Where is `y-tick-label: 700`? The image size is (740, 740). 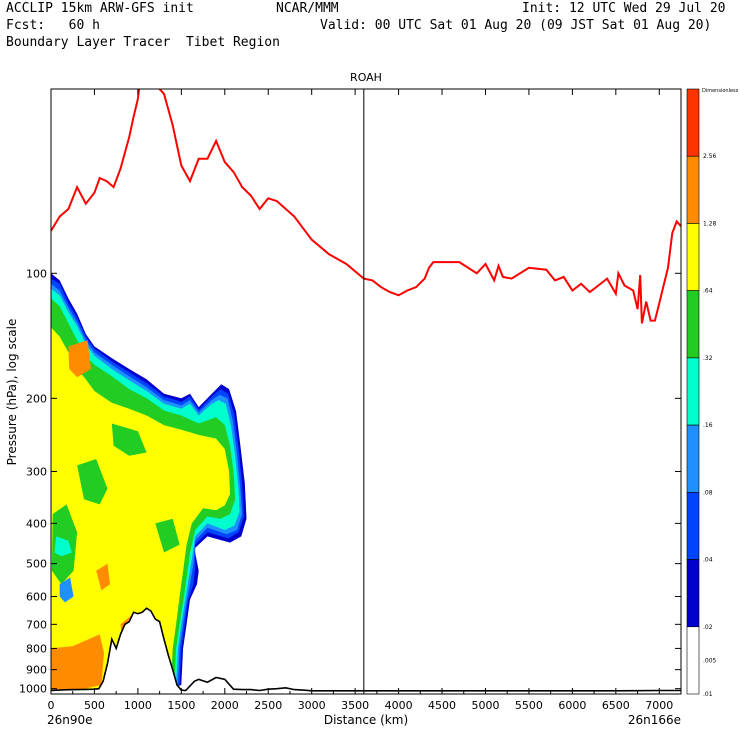 y-tick-label: 700 is located at coordinates (36, 624).